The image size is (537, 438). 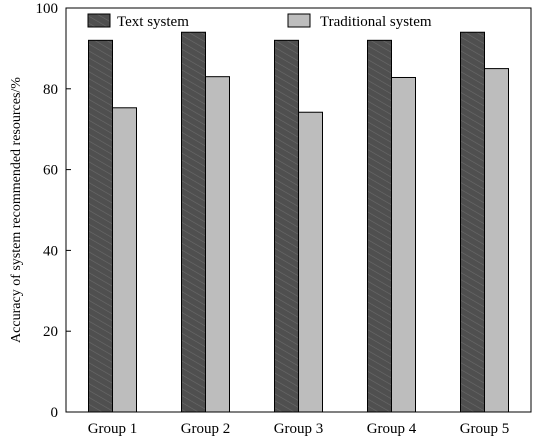 I want to click on x-tick-label-5: Group 5, so click(x=485, y=429).